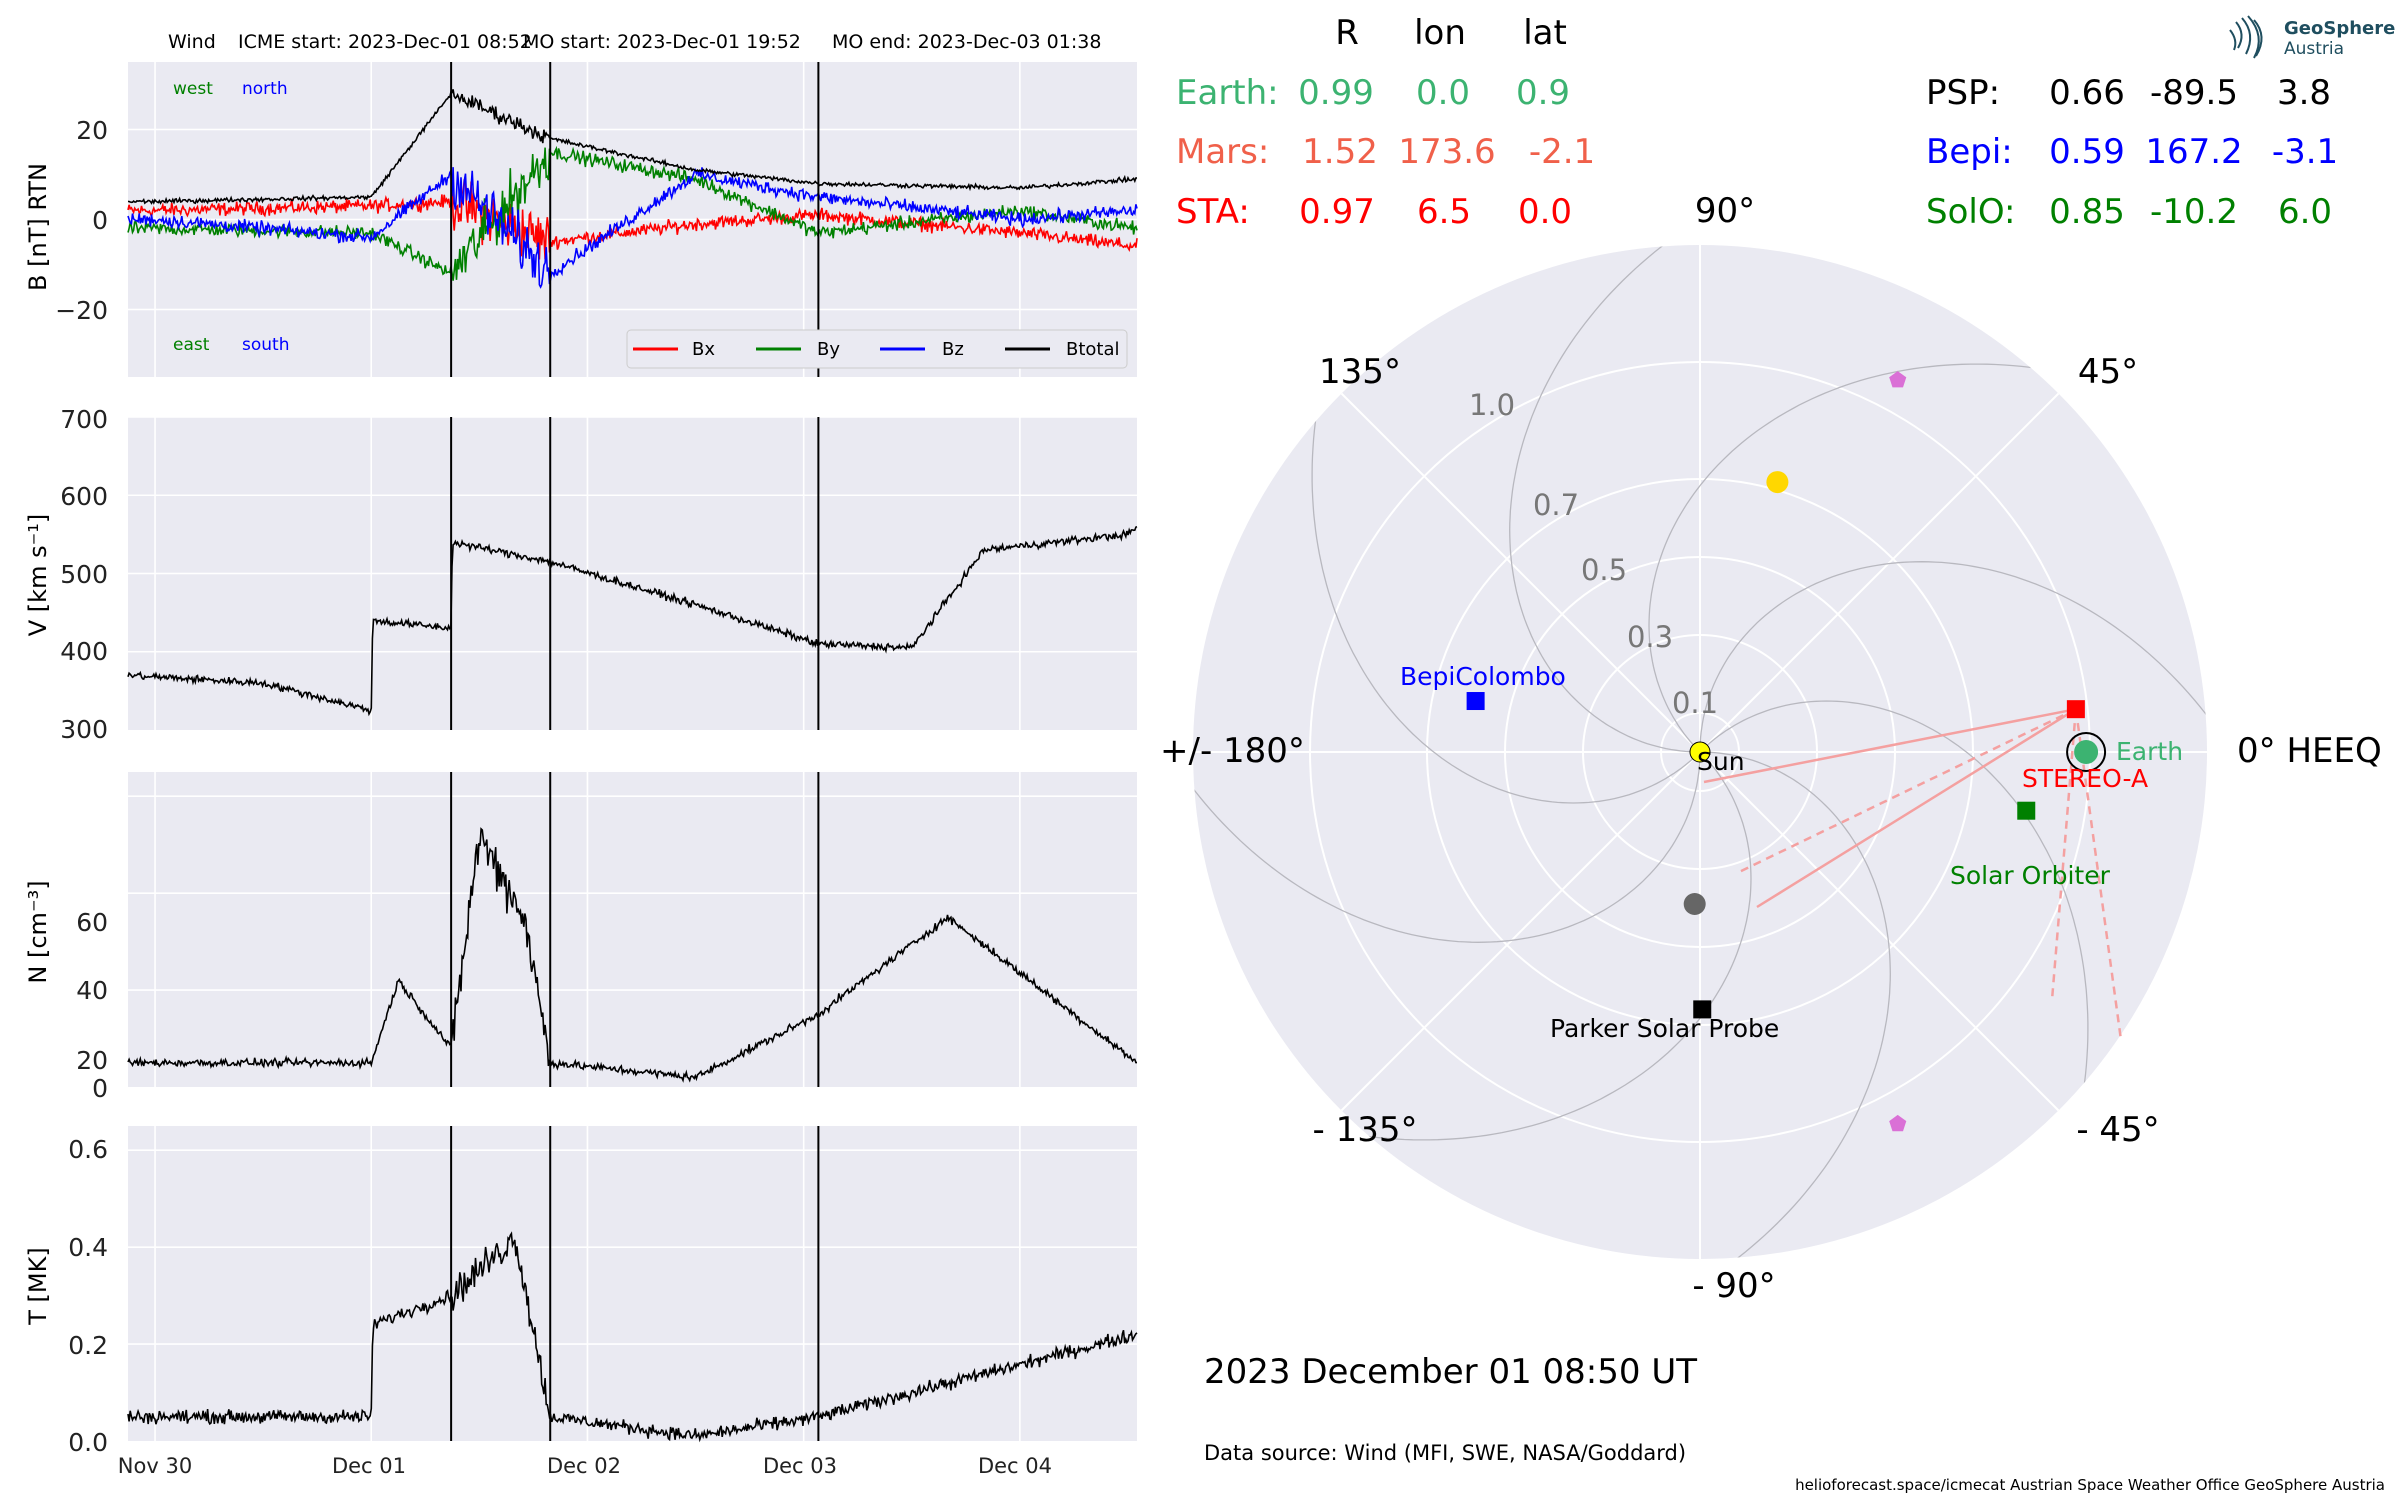 The width and height of the screenshot is (2400, 1500). I want to click on series-v-v, so click(632, 621).